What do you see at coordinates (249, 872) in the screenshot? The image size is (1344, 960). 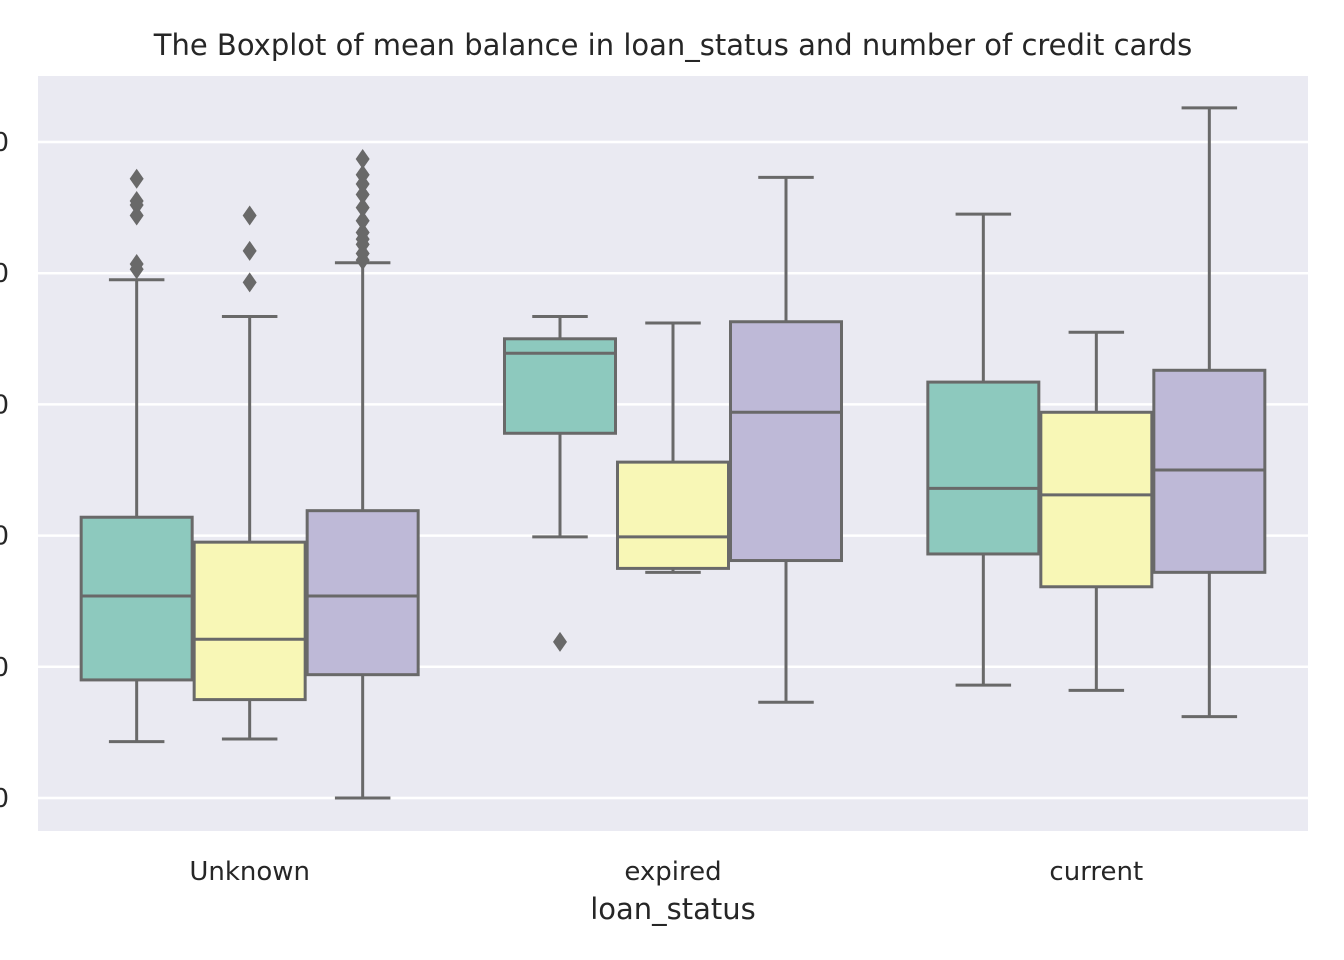 I see `x-tick-label: Unknown` at bounding box center [249, 872].